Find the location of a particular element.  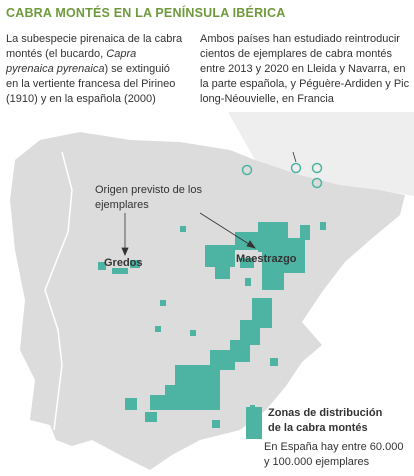

legend-swatch is located at coordinates (254, 423).